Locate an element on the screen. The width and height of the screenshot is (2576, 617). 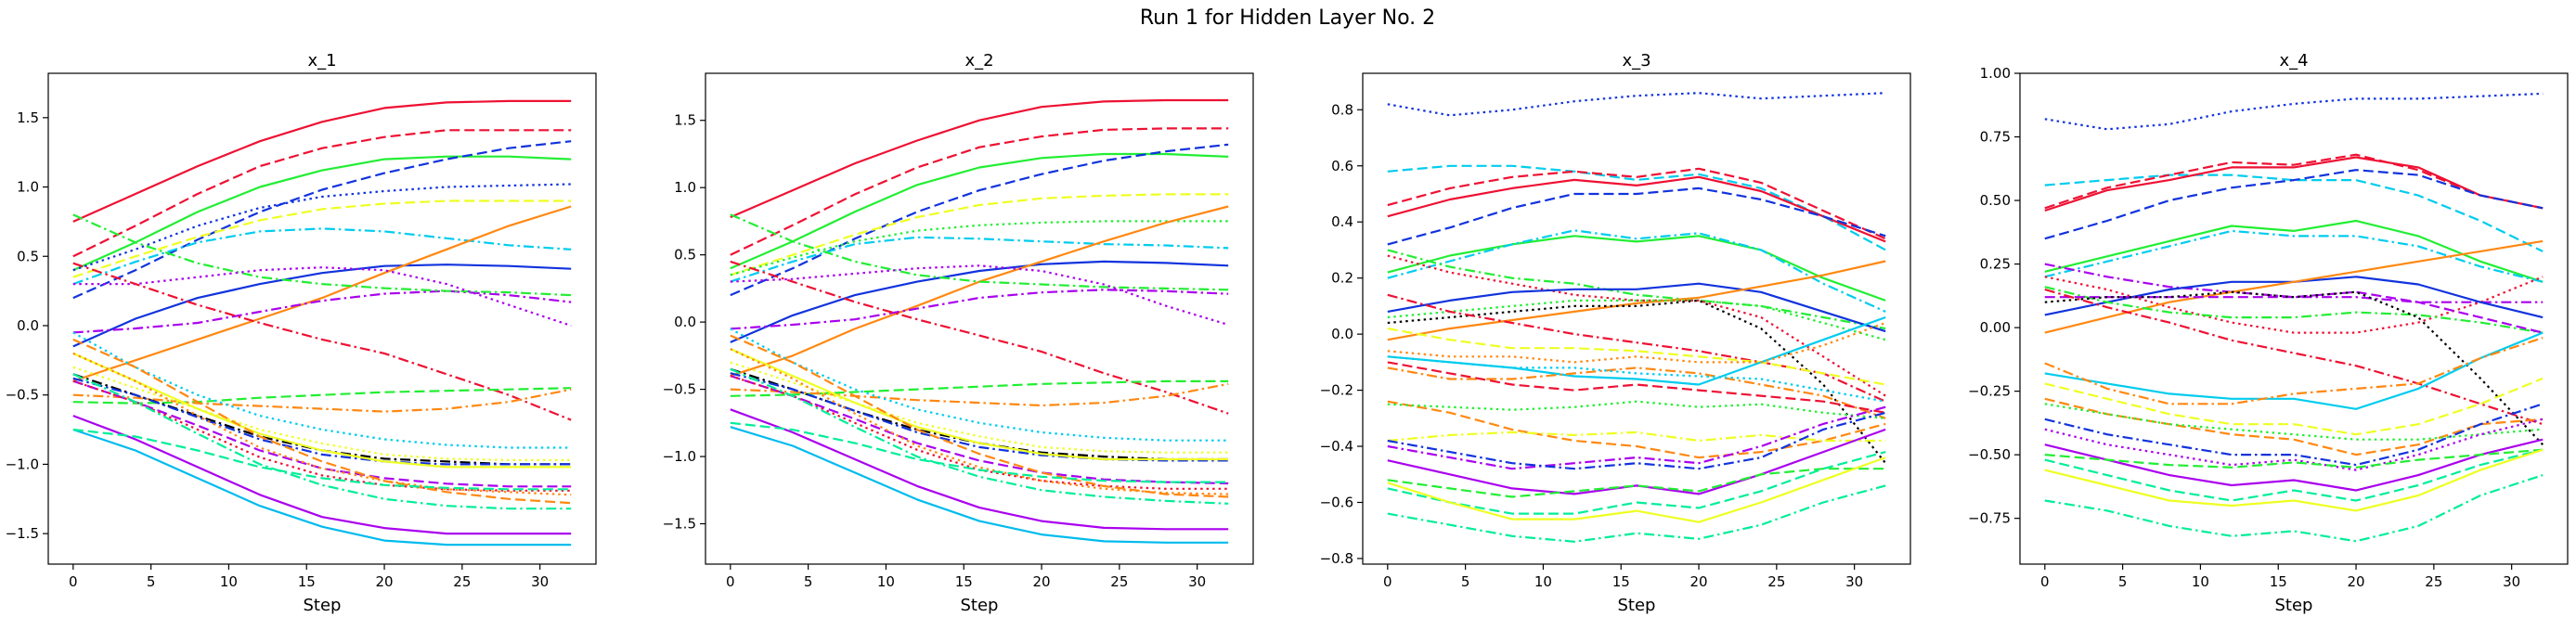
subplot-title: x_3 is located at coordinates (1636, 61).